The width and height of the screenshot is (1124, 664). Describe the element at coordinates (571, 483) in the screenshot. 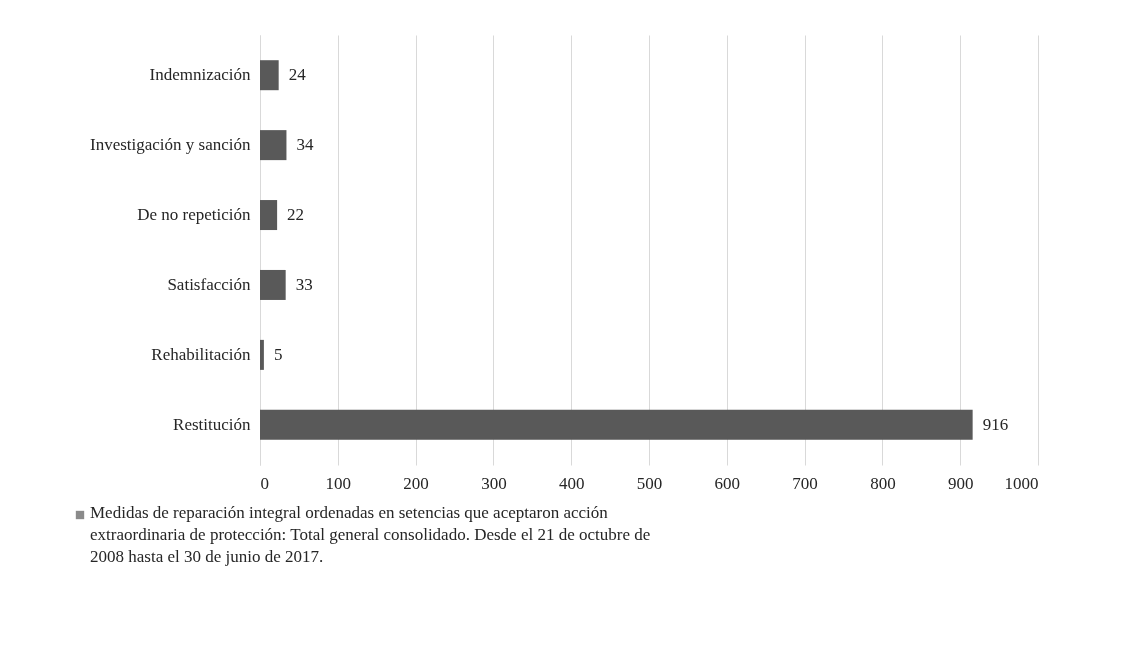

I see `x-tick-label: 400` at that location.